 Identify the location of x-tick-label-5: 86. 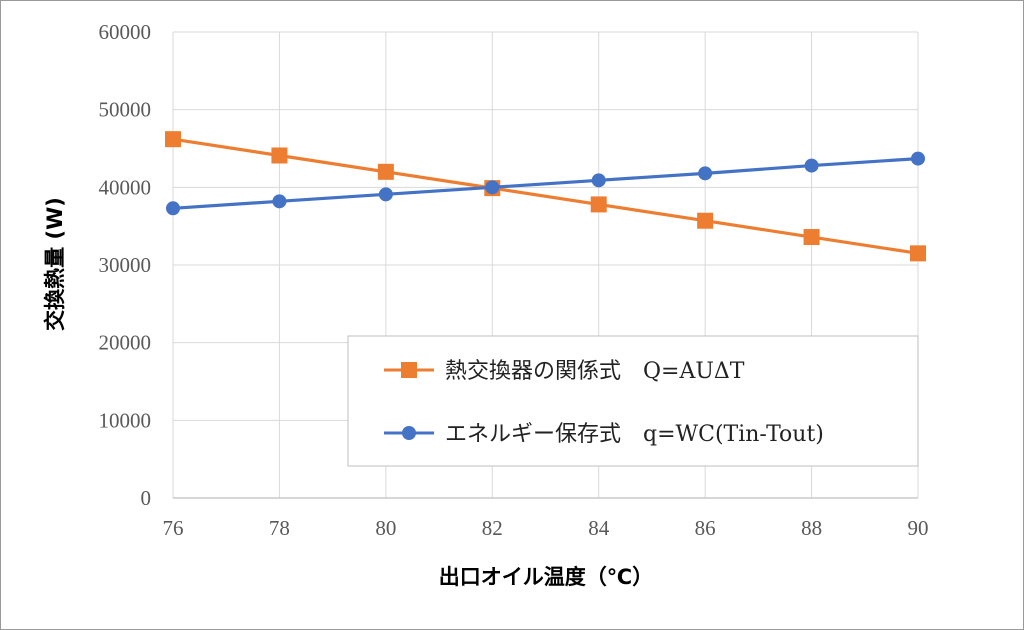
(705, 528).